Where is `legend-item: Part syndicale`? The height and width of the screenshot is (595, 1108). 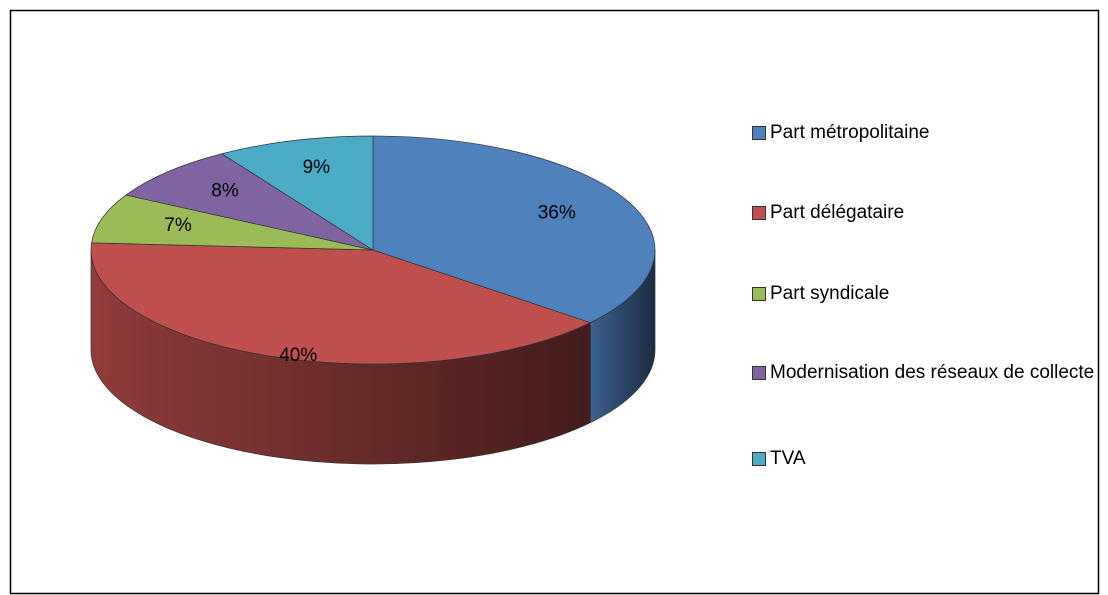 legend-item: Part syndicale is located at coordinates (926, 293).